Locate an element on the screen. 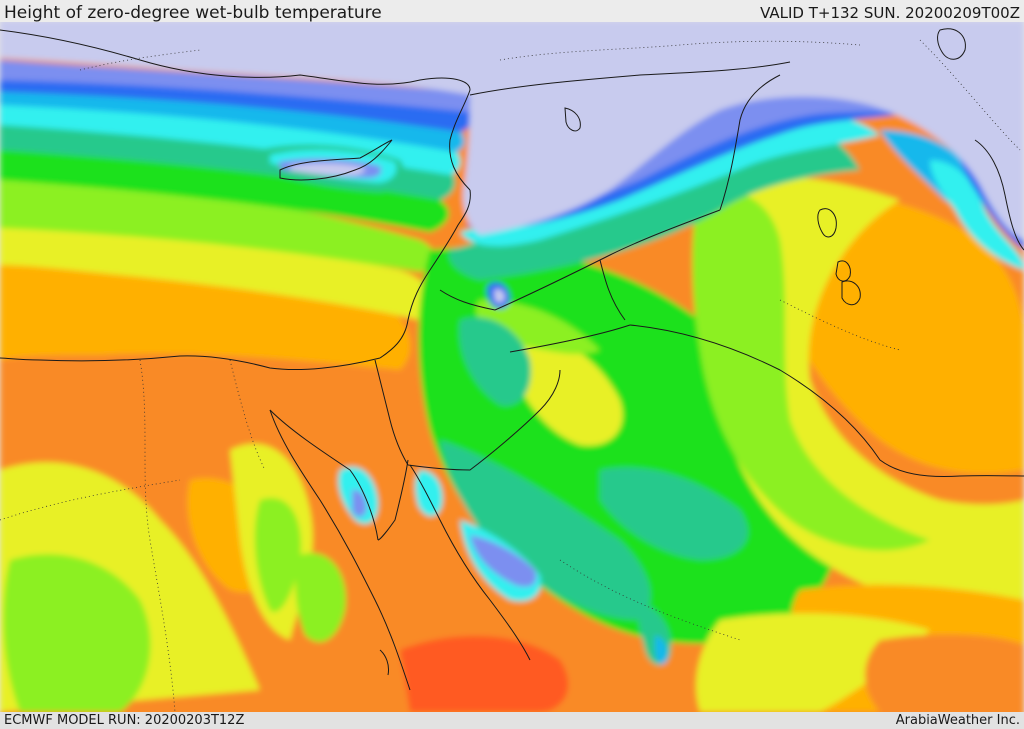  border-iraq-iran is located at coordinates (750, 142).